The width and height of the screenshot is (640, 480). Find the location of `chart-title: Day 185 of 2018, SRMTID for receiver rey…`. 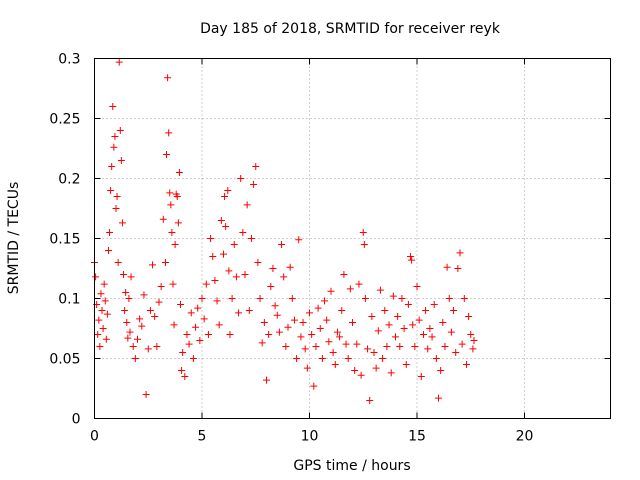

chart-title: Day 185 of 2018, SRMTID for receiver rey… is located at coordinates (350, 29).